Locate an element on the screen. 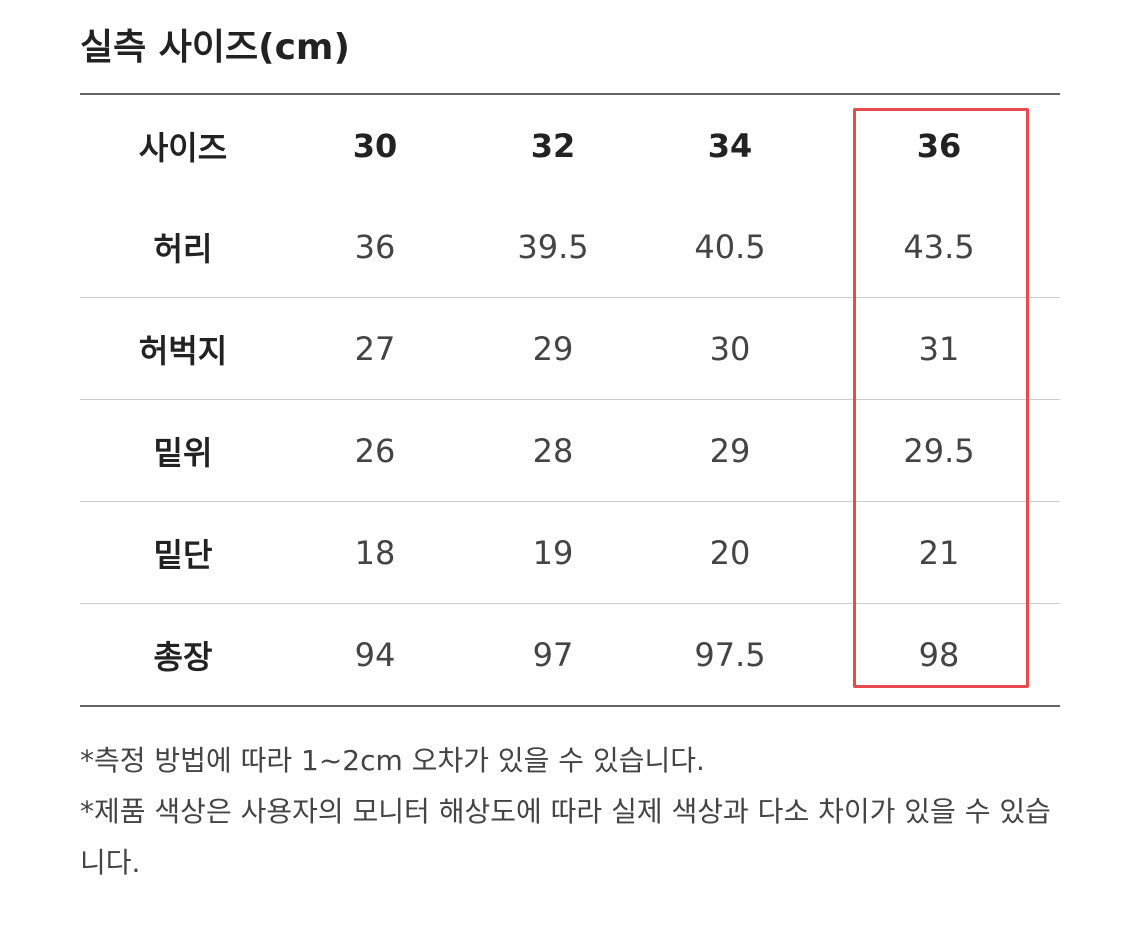 The width and height of the screenshot is (1125, 934). table-row: 허리 36 39.5 40.5 43.5 is located at coordinates (570, 247).